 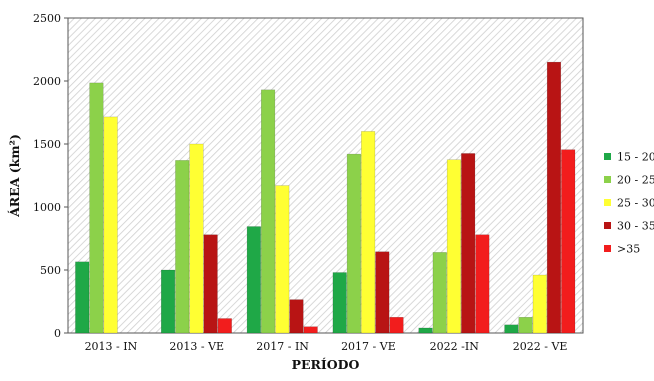 I want to click on legend: 15 - 20 20 - 25 25 - 30 30 - 35 >35, so click(x=629, y=203).